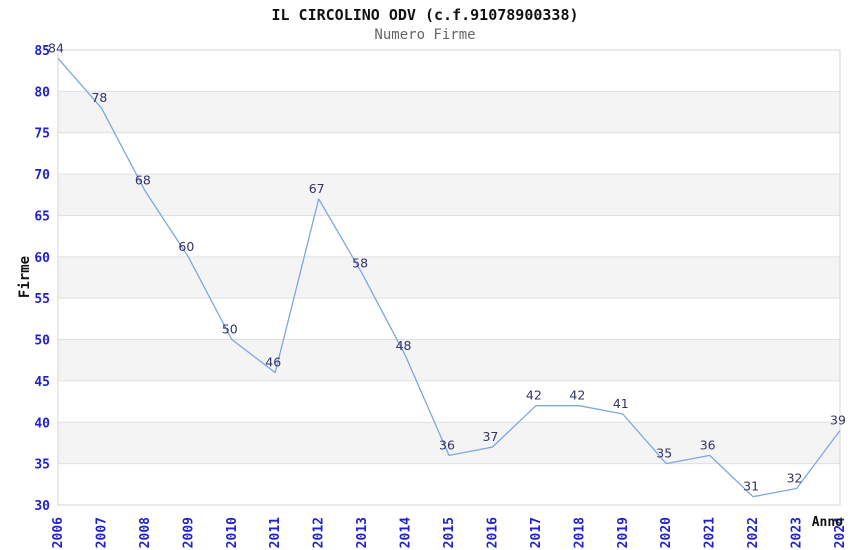  I want to click on x-tick-label: 2013, so click(362, 532).